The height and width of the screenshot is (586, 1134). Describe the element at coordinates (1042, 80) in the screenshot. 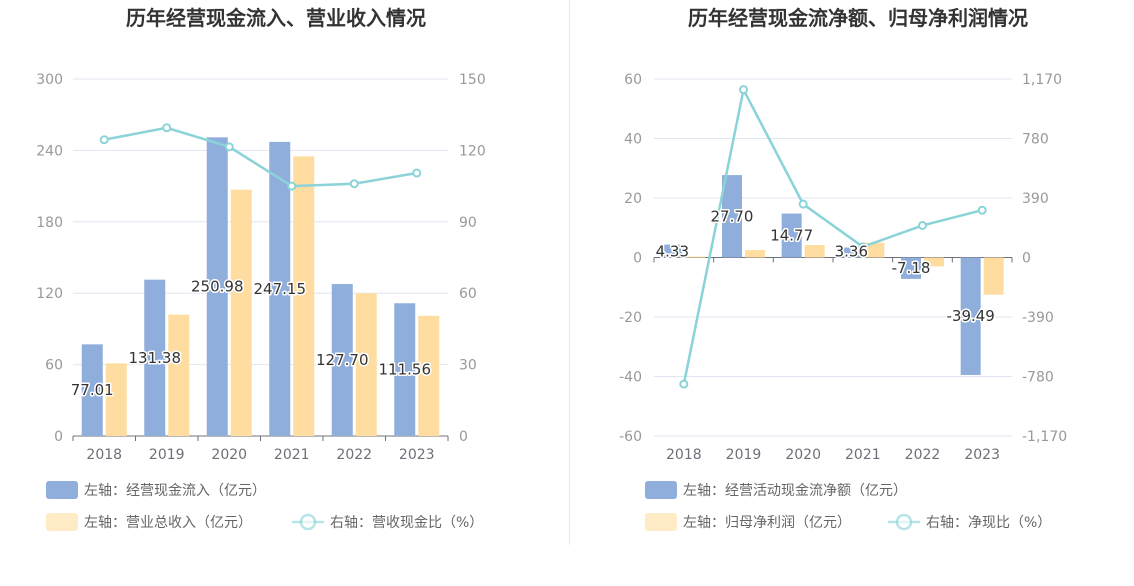

I see `right-axis-tick-label: 1,170` at that location.